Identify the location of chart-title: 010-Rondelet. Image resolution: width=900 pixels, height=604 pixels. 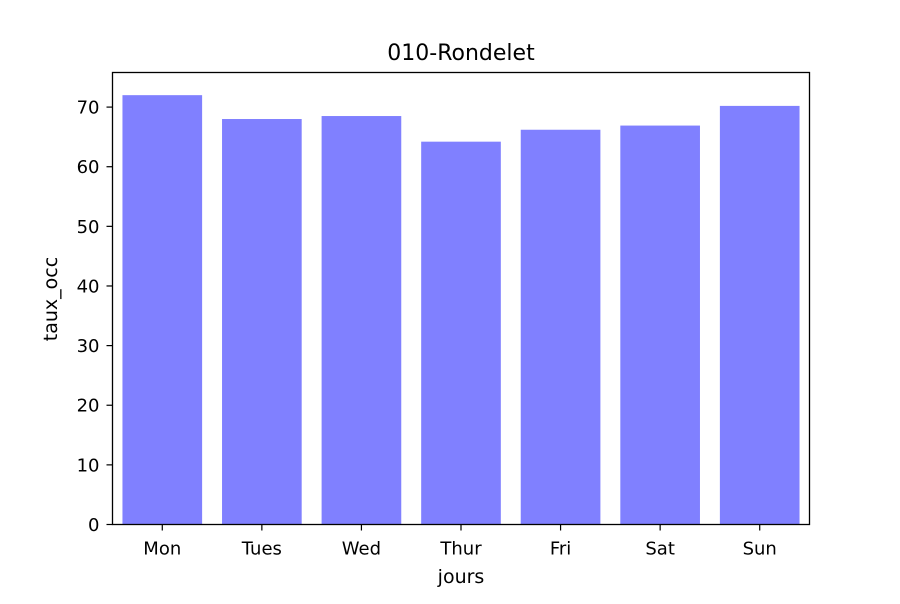
(461, 53).